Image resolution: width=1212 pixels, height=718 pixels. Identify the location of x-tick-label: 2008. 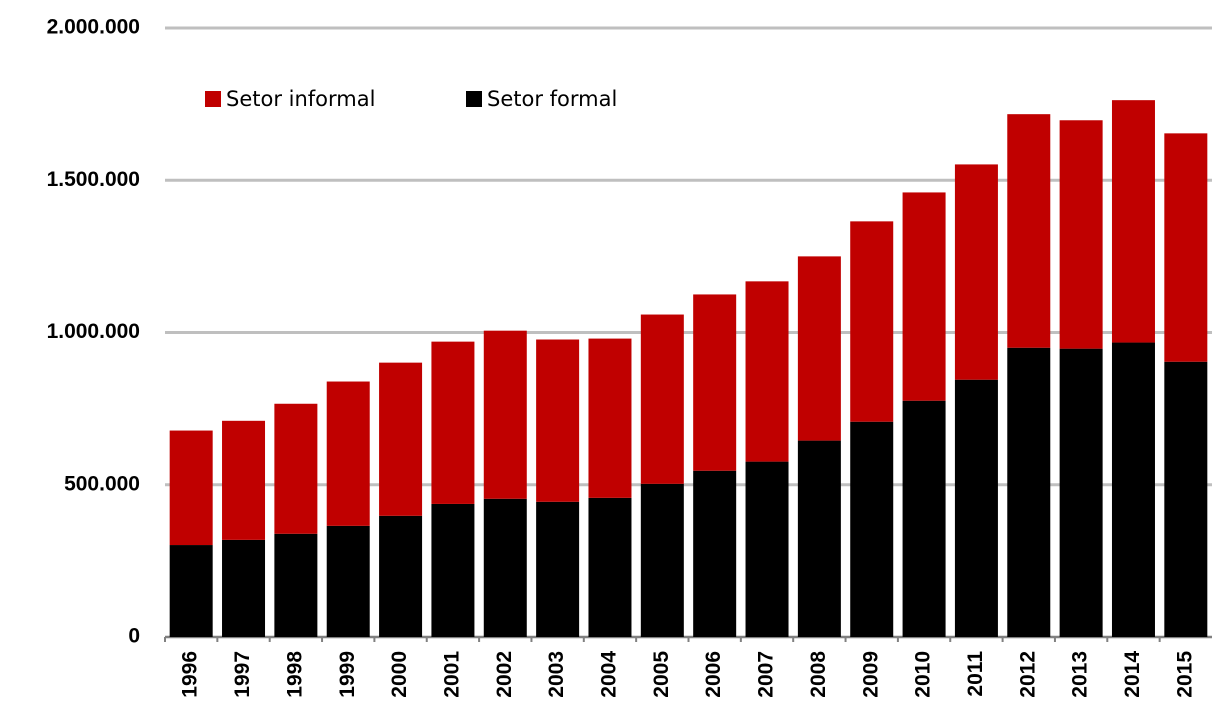
(818, 674).